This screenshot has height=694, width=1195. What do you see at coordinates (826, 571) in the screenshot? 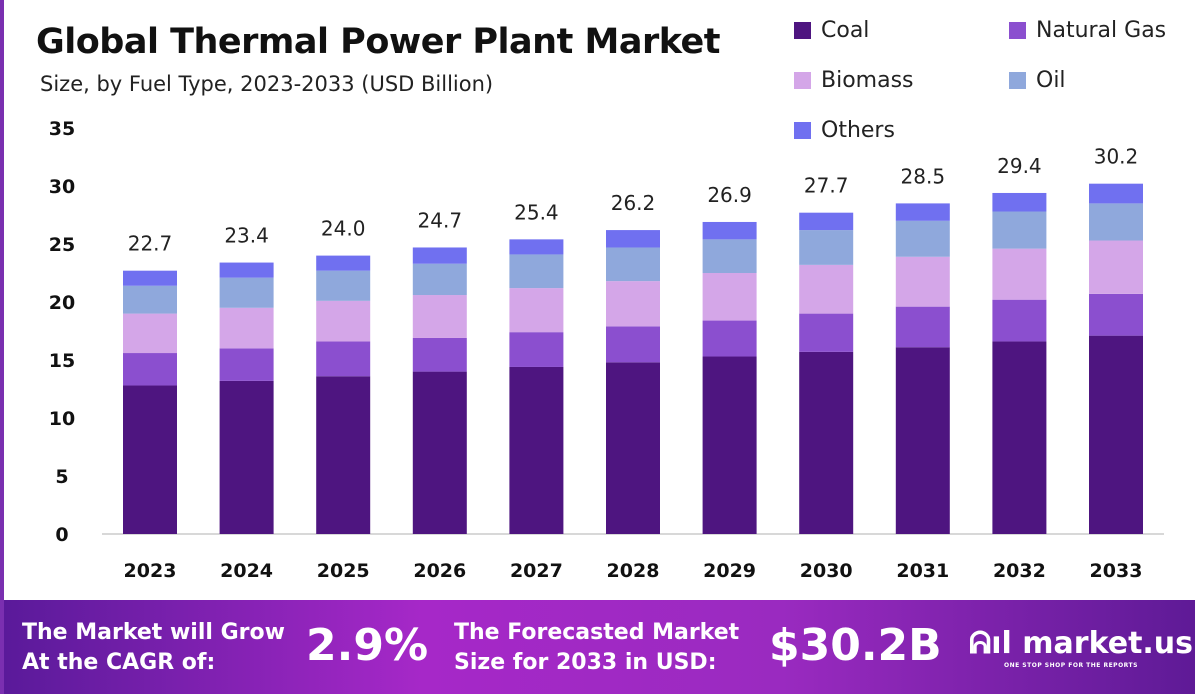
I see `x-tick-label: 2030` at bounding box center [826, 571].